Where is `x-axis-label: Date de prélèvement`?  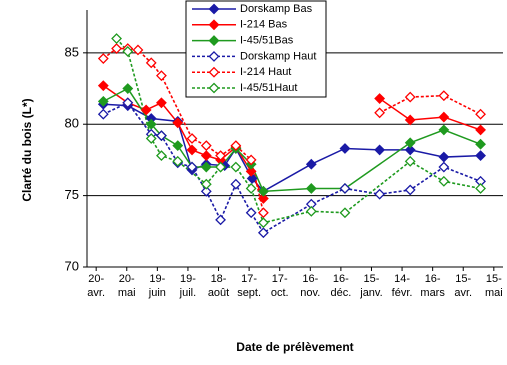 x-axis-label: Date de prélèvement is located at coordinates (294, 347).